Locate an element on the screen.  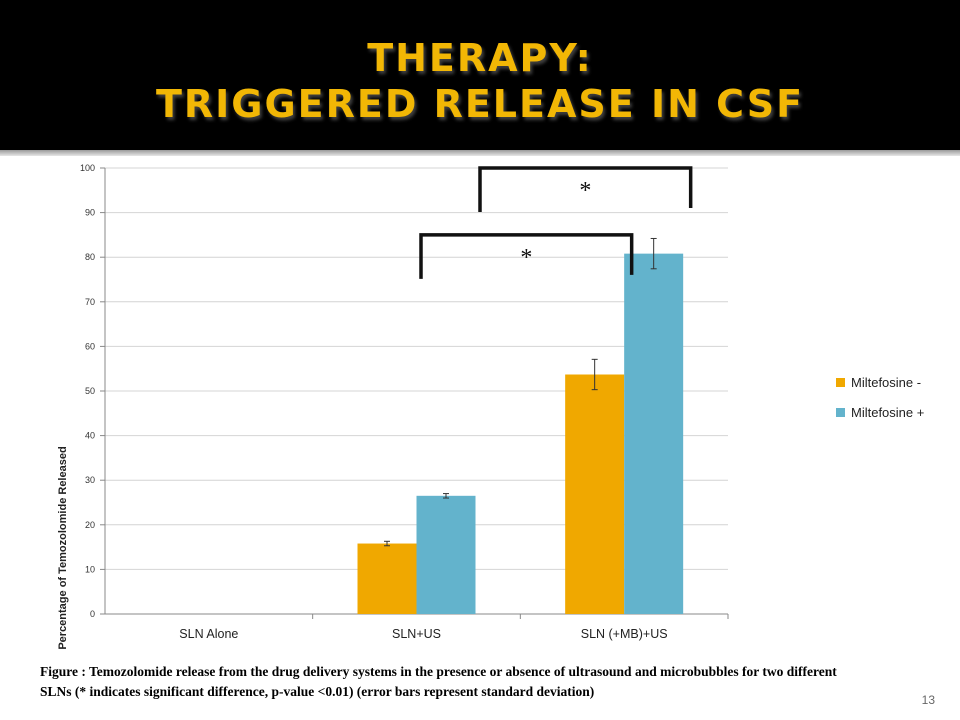
slide-title-line-1: THERAPY: is located at coordinates (480, 58).